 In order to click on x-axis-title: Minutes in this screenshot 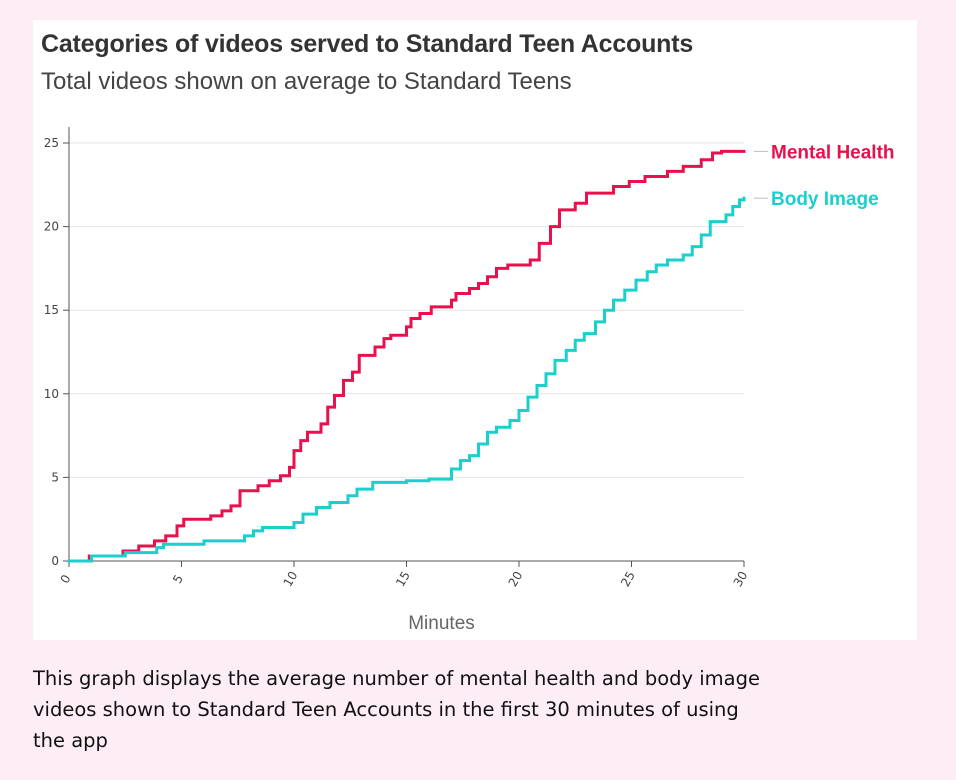, I will do `click(441, 623)`.